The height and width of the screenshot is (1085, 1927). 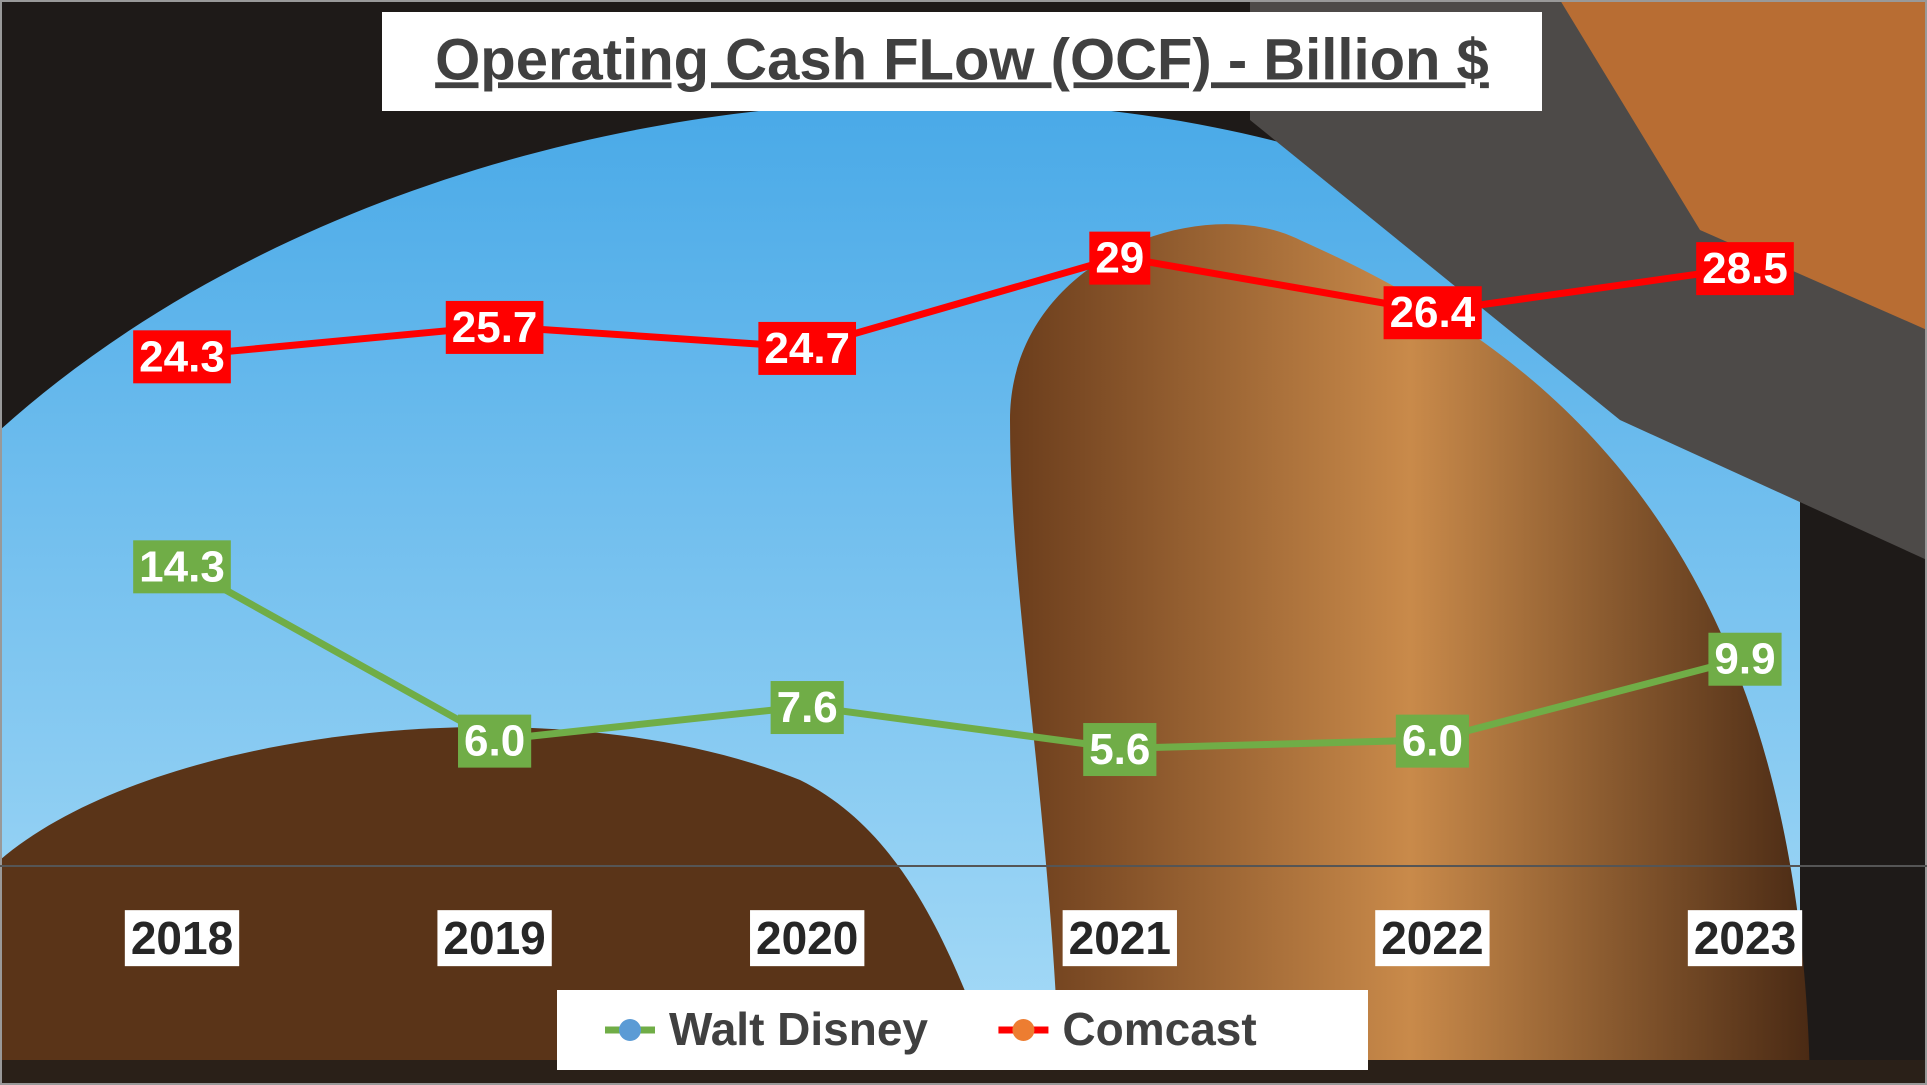 I want to click on data-label-group: 24.7, so click(x=807, y=348).